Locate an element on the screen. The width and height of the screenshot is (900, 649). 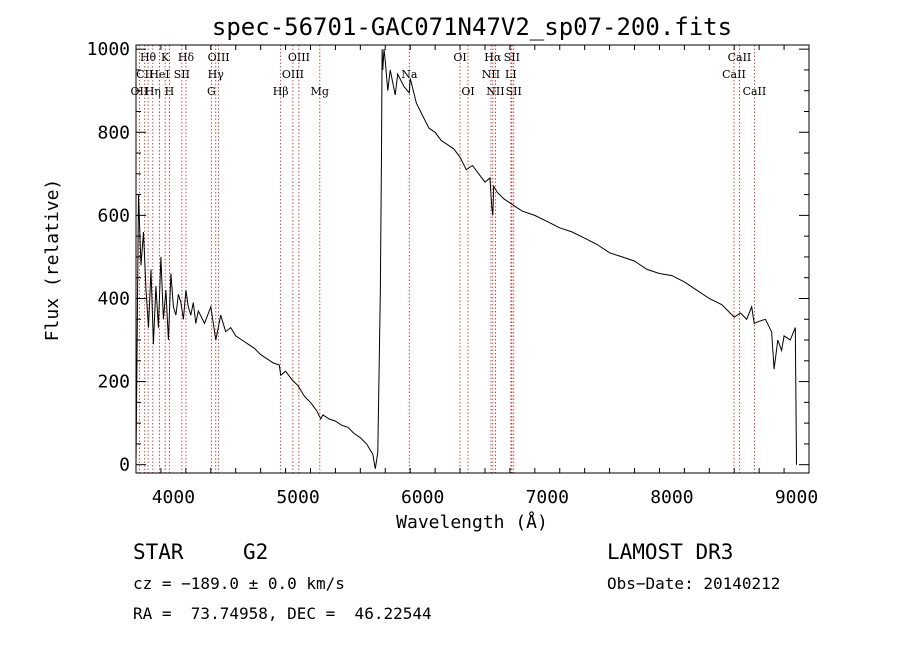
line-label-14: Hβ is located at coordinates (281, 91).